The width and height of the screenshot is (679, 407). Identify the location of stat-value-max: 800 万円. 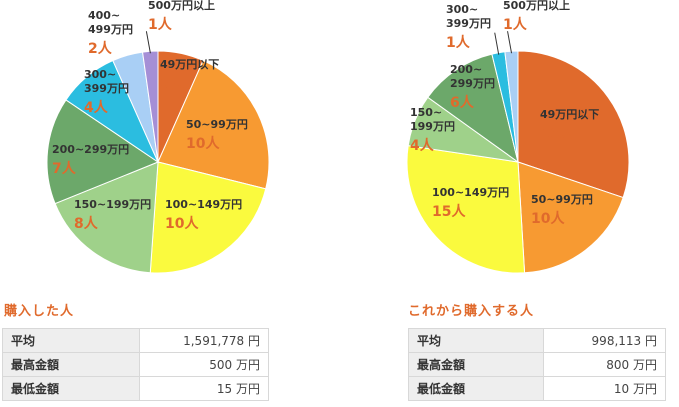
(604, 364).